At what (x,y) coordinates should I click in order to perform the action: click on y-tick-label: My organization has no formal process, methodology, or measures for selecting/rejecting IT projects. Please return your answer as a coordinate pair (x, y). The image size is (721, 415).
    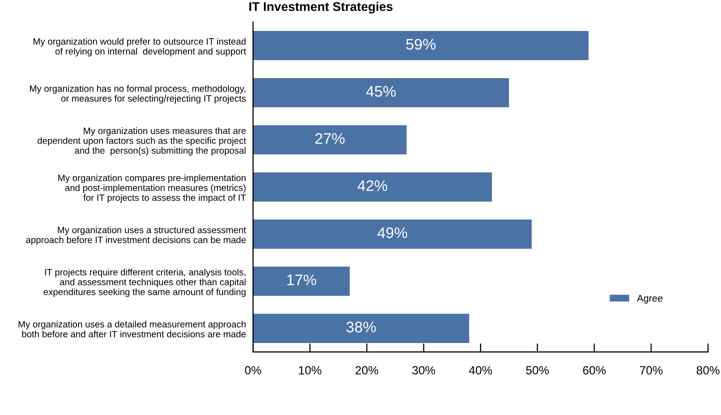
    Looking at the image, I should click on (138, 94).